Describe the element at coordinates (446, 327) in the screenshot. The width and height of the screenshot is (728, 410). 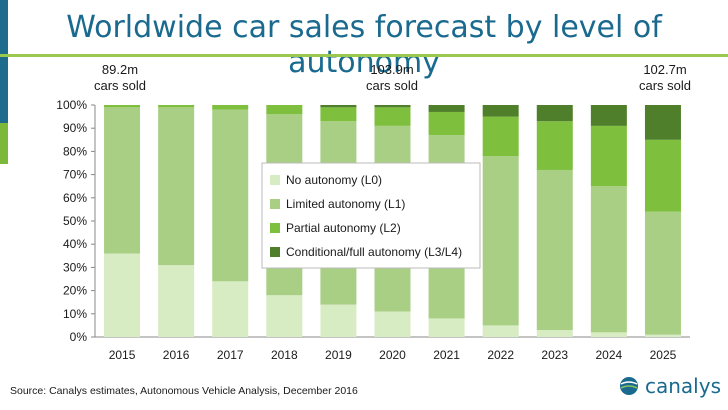
I see `bar-segment-2021-s0` at that location.